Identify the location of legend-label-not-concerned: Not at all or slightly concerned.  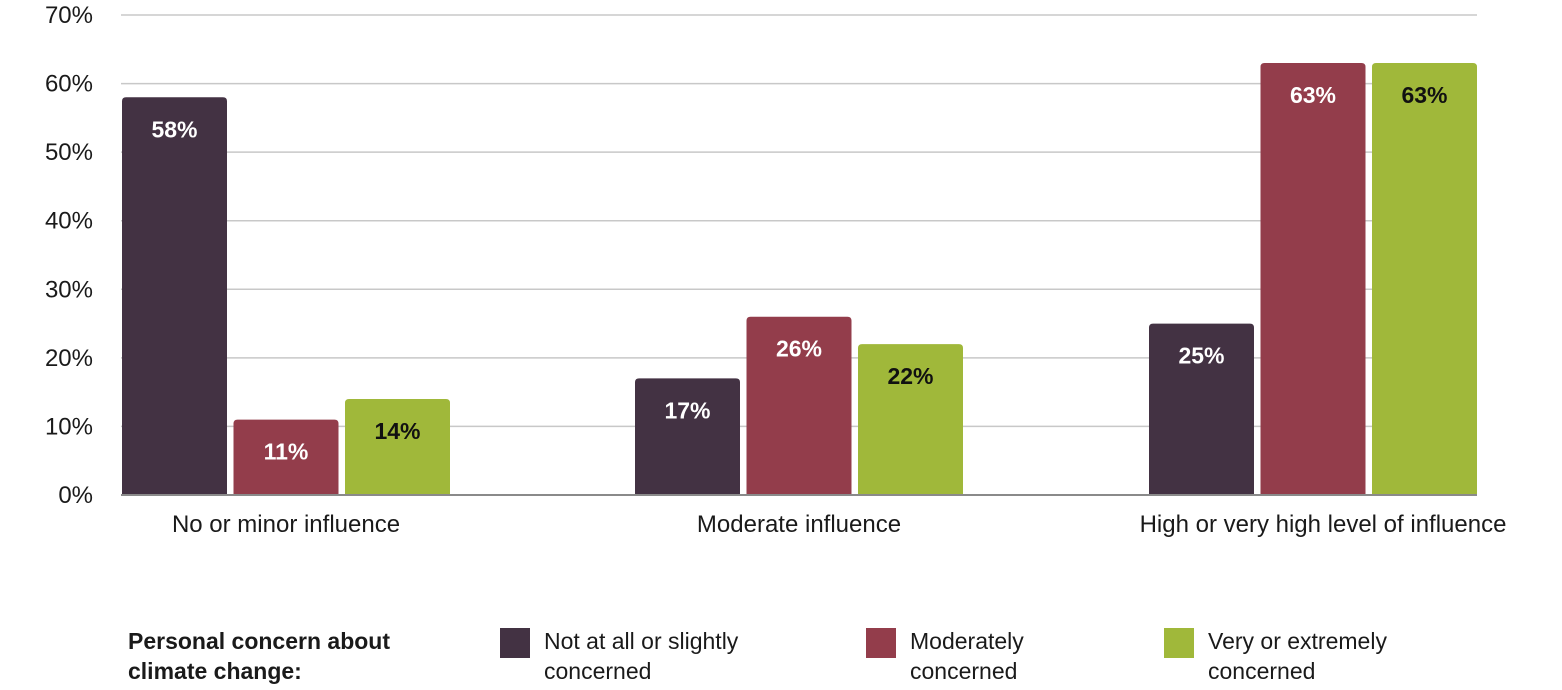
(641, 656).